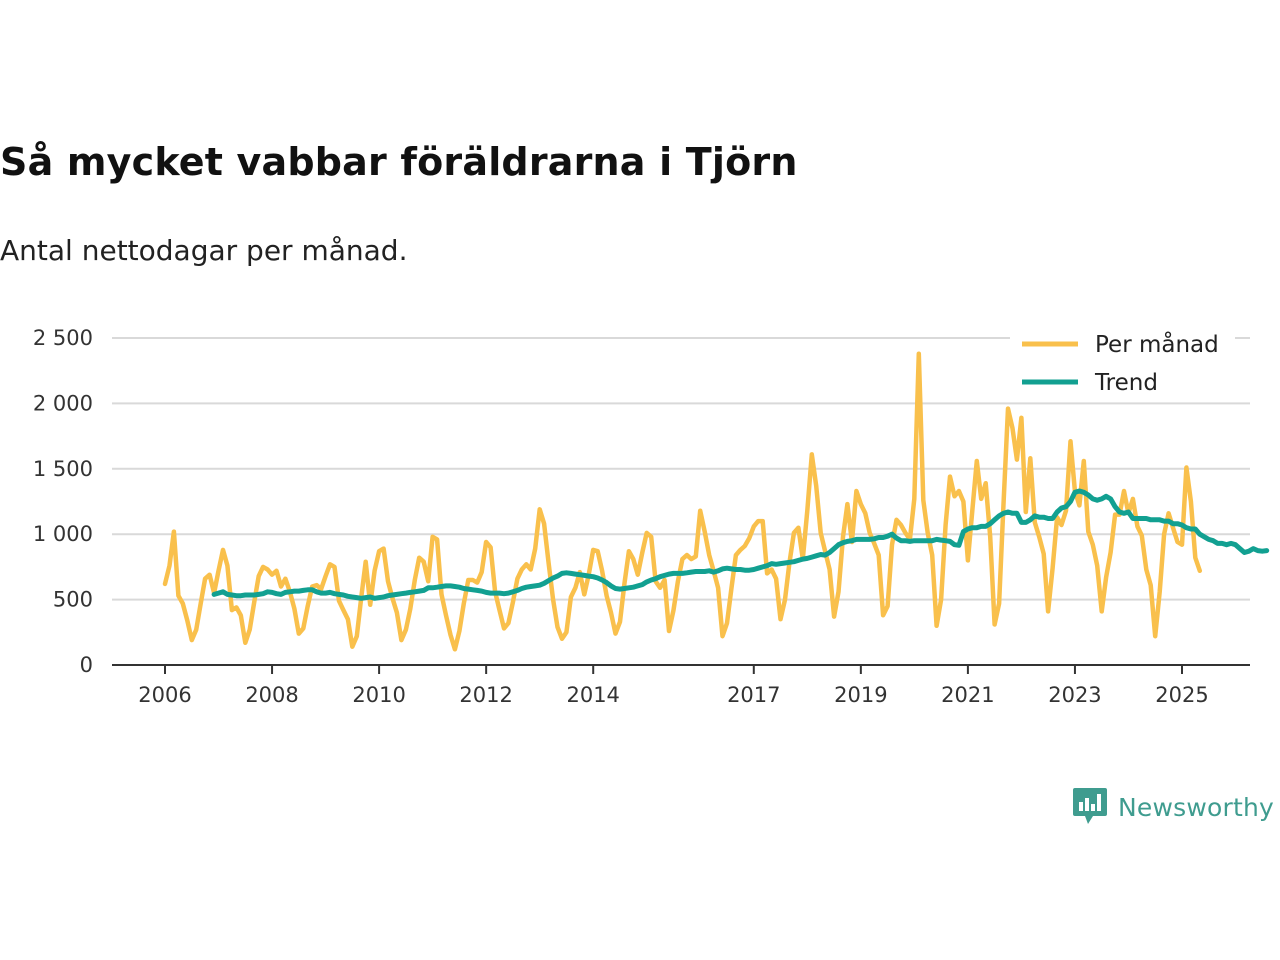 Image resolution: width=1280 pixels, height=960 pixels. Describe the element at coordinates (399, 162) in the screenshot. I see `chart-title: Så mycket vabbar föräldrarna i Tjörn` at that location.